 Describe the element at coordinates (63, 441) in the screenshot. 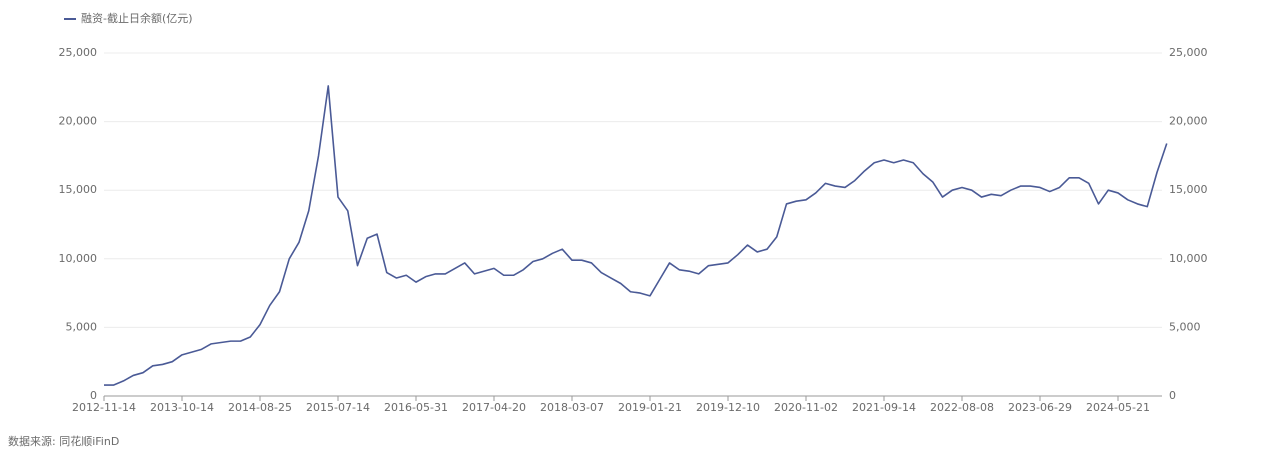

I see `source-note: 数据来源: 同花顺iFinD` at that location.